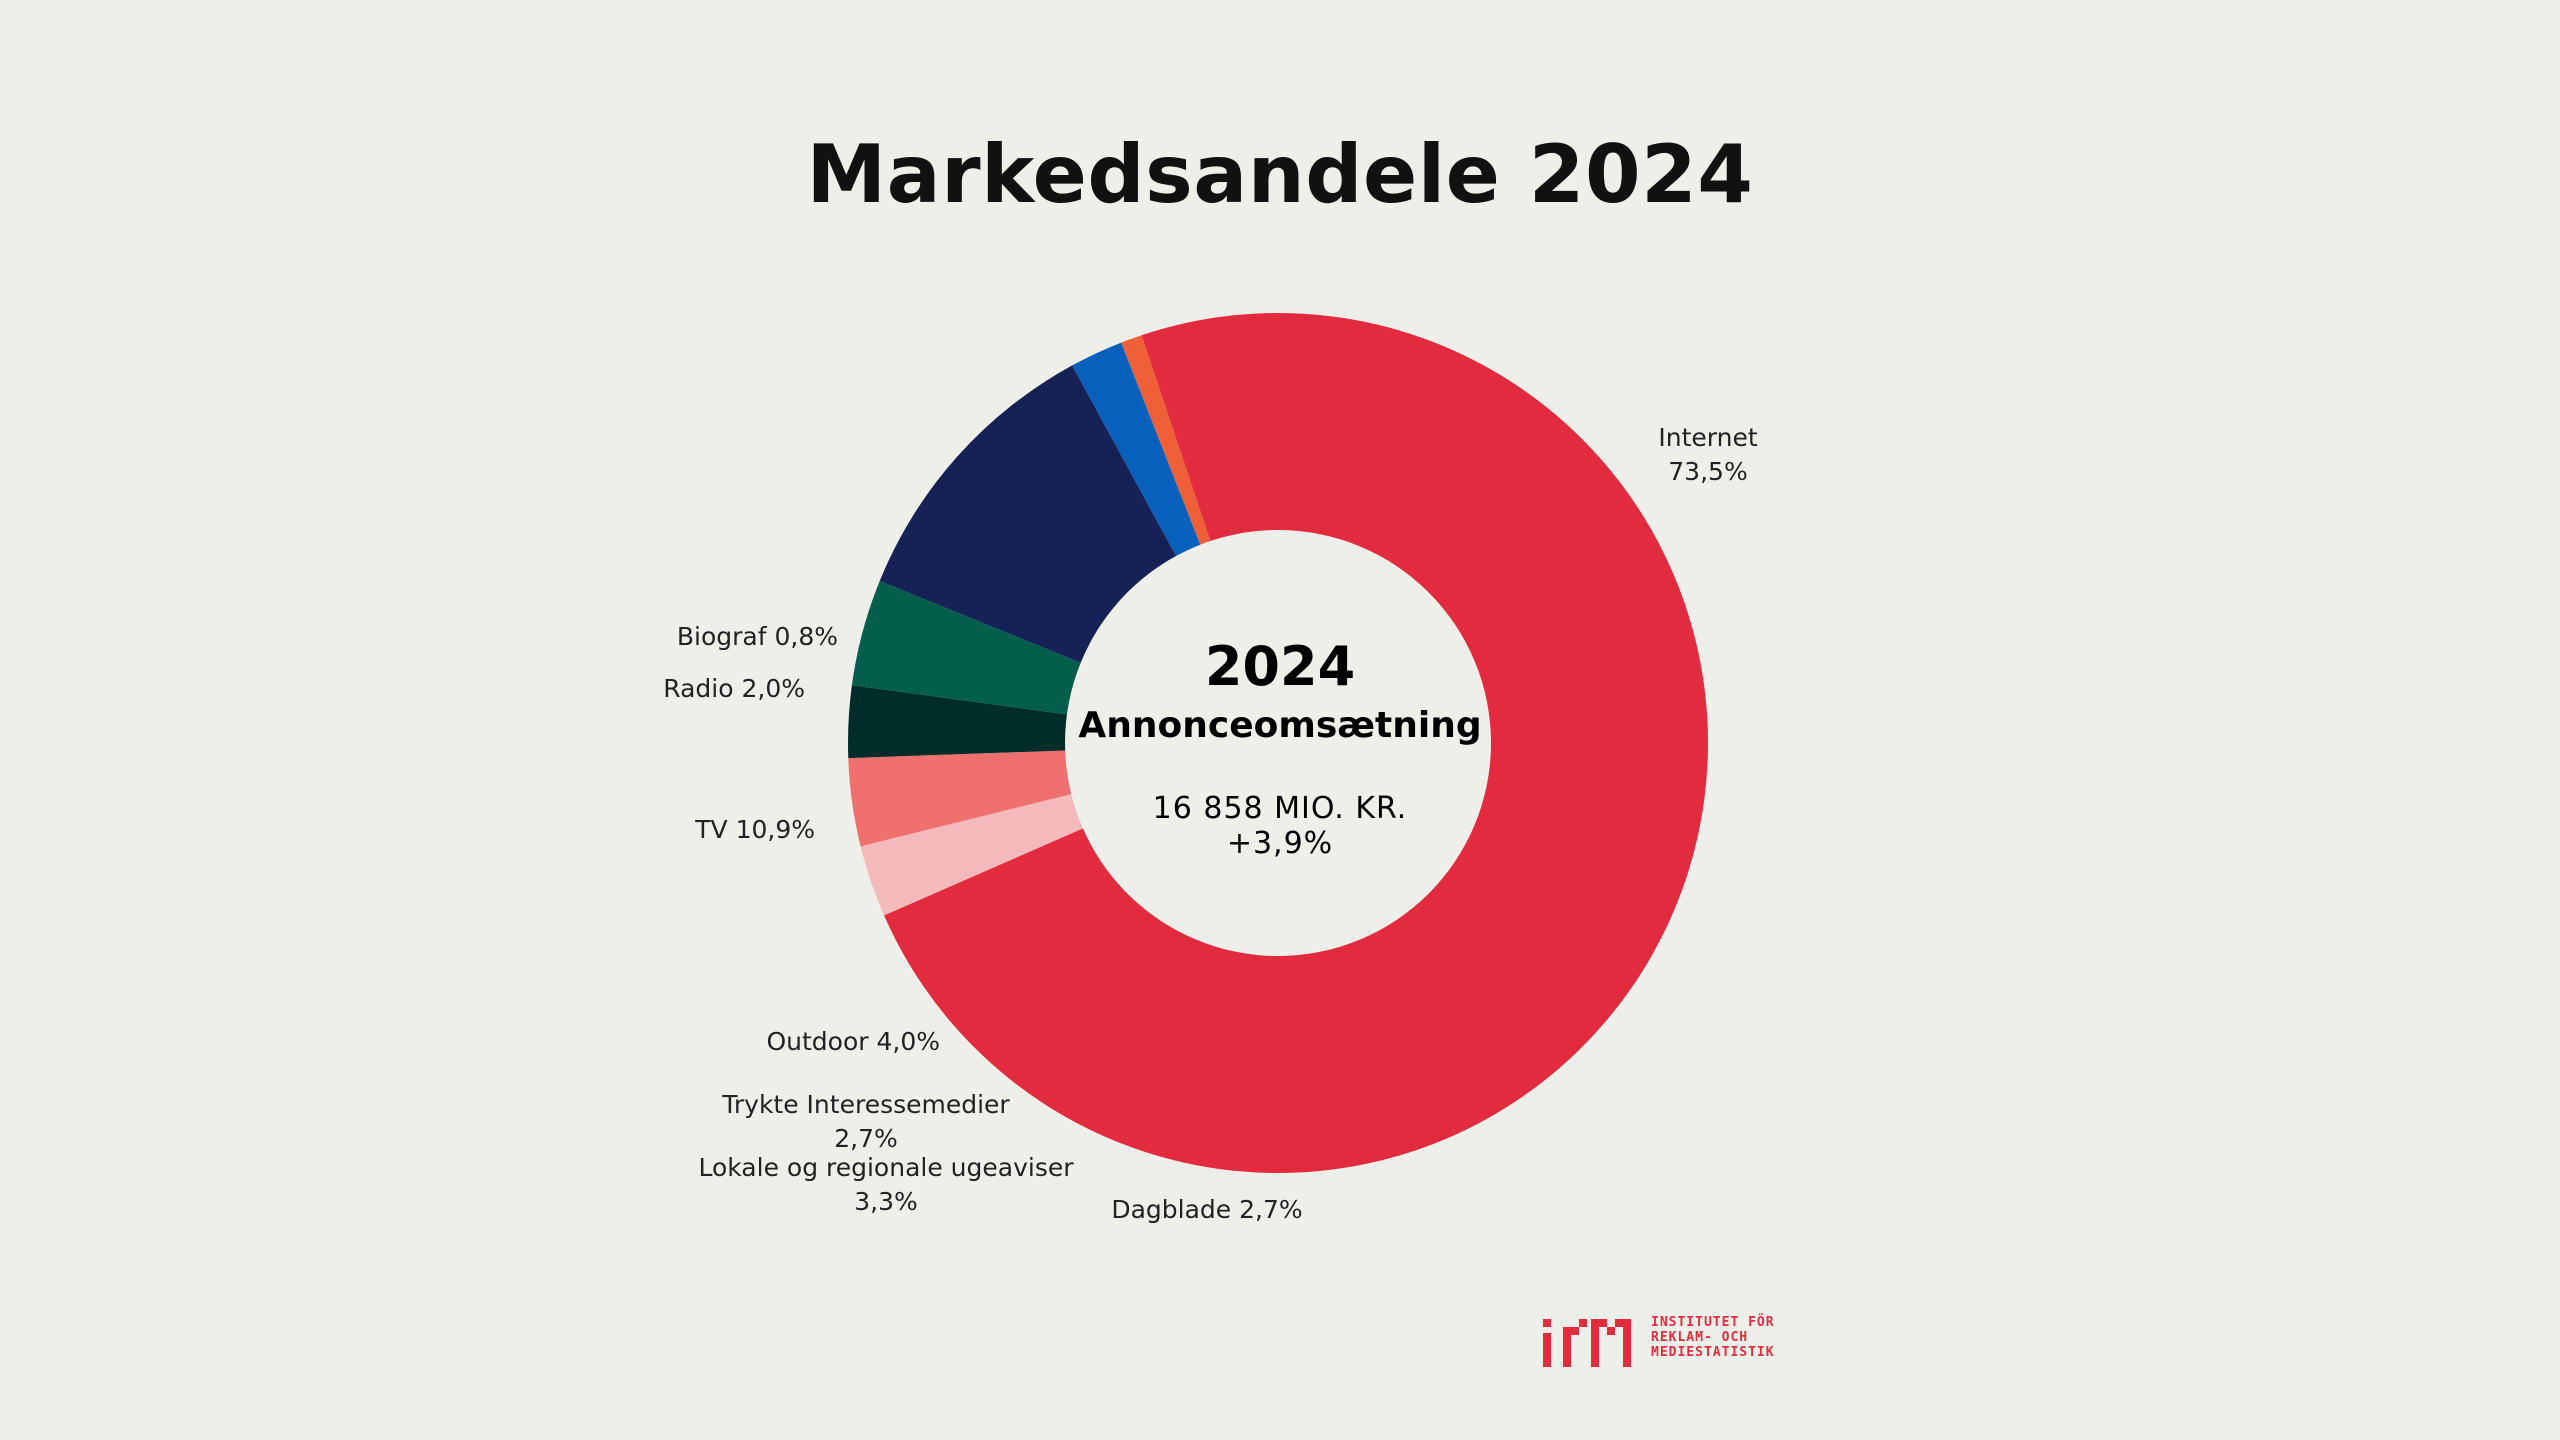 The width and height of the screenshot is (2560, 1440). What do you see at coordinates (734, 688) in the screenshot?
I see `label-radio: Radio 2,0%` at bounding box center [734, 688].